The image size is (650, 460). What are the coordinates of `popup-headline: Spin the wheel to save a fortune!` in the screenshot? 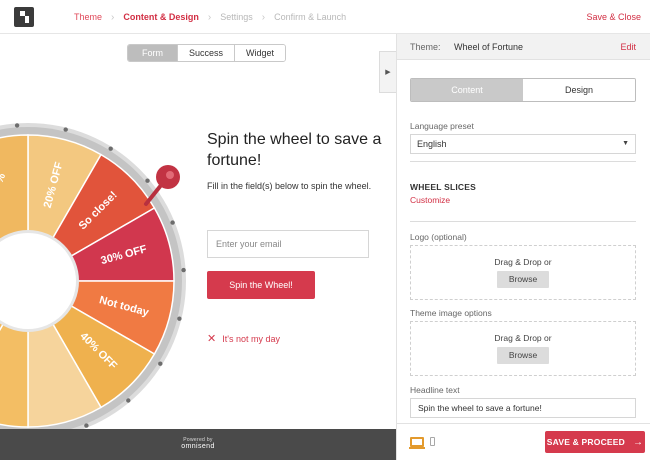 It's located at (294, 150).